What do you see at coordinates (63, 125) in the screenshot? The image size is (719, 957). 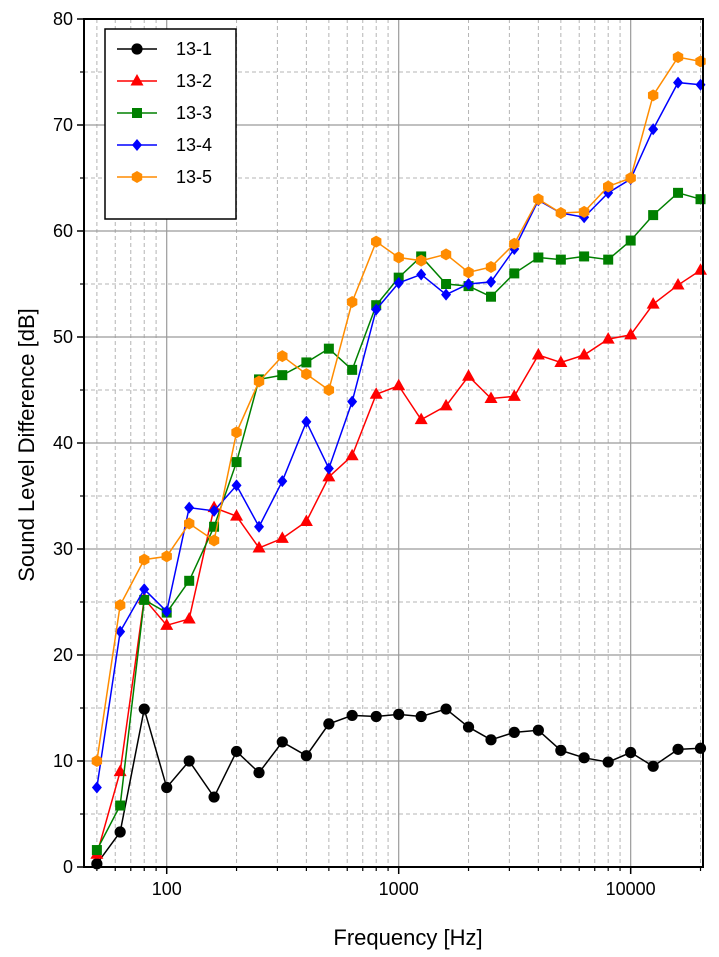 I see `y-tick-label: 70` at bounding box center [63, 125].